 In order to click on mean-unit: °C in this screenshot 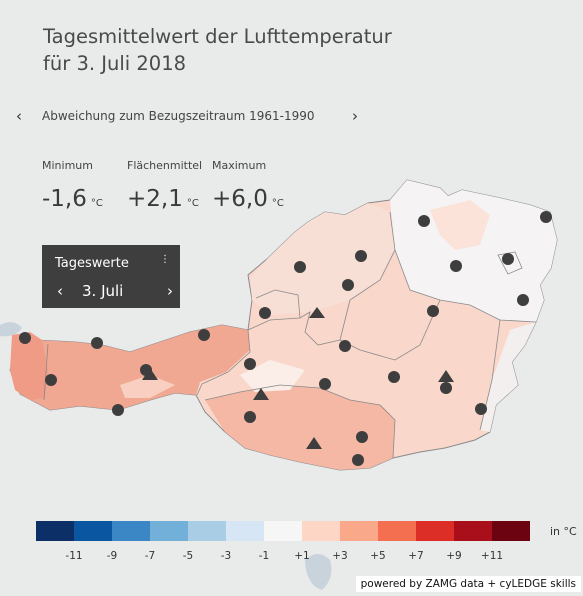, I will do `click(192, 203)`.